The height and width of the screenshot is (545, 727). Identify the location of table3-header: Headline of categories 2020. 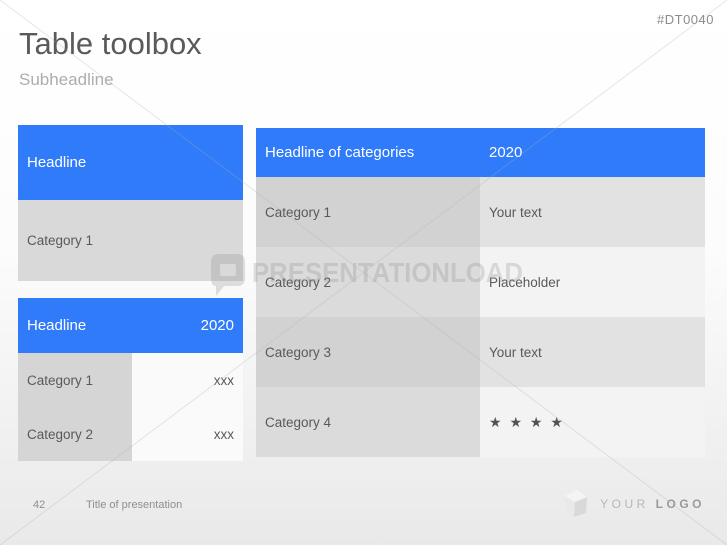
(480, 152).